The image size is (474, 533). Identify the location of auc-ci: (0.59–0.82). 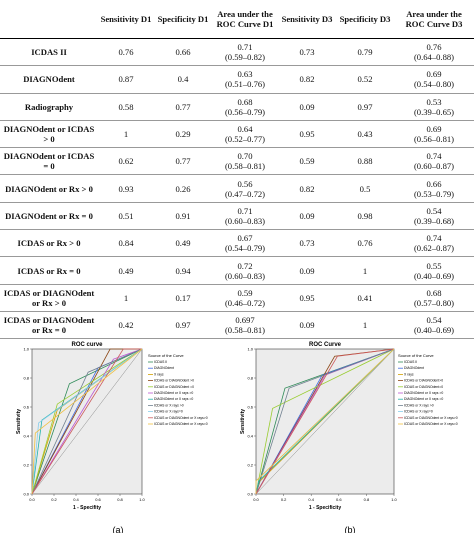
(245, 57).